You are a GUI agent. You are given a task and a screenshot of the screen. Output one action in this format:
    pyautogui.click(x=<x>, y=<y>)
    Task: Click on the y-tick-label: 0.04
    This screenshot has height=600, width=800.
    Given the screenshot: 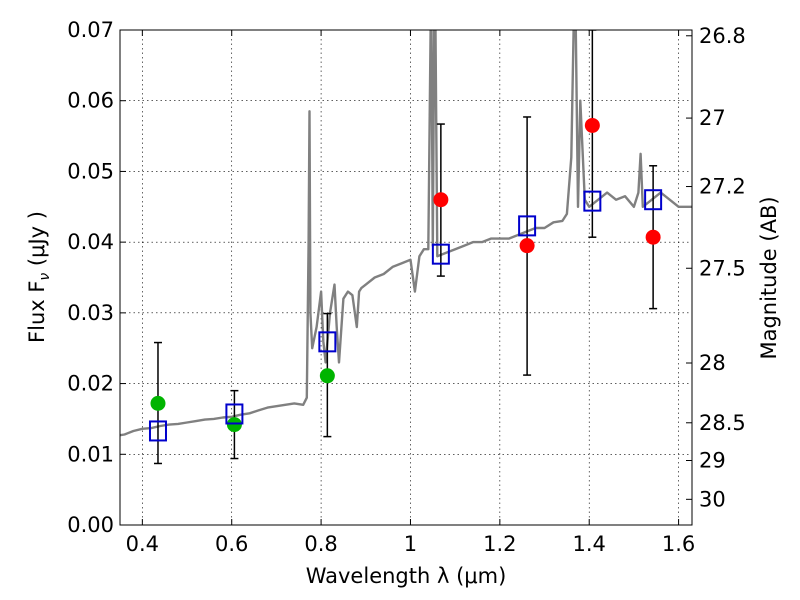 What is the action you would take?
    pyautogui.click(x=90, y=242)
    